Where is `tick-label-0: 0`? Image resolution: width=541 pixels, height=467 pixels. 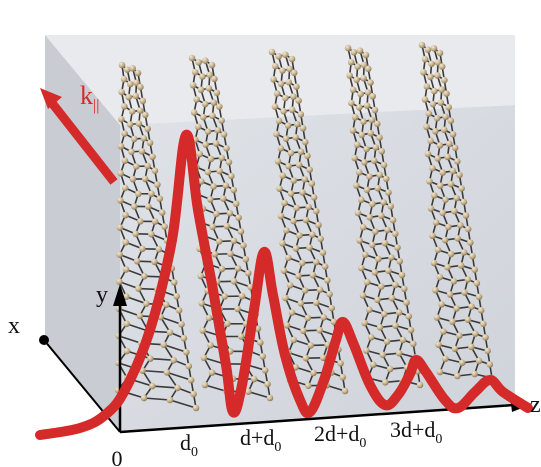
tick-label-0: 0 is located at coordinates (117, 456).